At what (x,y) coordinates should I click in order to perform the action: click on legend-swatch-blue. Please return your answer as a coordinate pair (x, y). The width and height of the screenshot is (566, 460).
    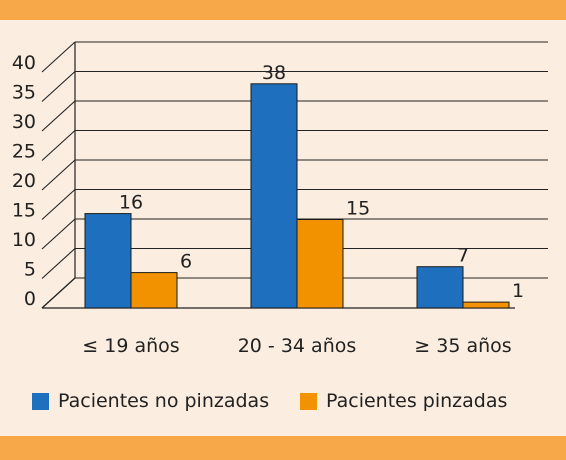
    Looking at the image, I should click on (40, 401).